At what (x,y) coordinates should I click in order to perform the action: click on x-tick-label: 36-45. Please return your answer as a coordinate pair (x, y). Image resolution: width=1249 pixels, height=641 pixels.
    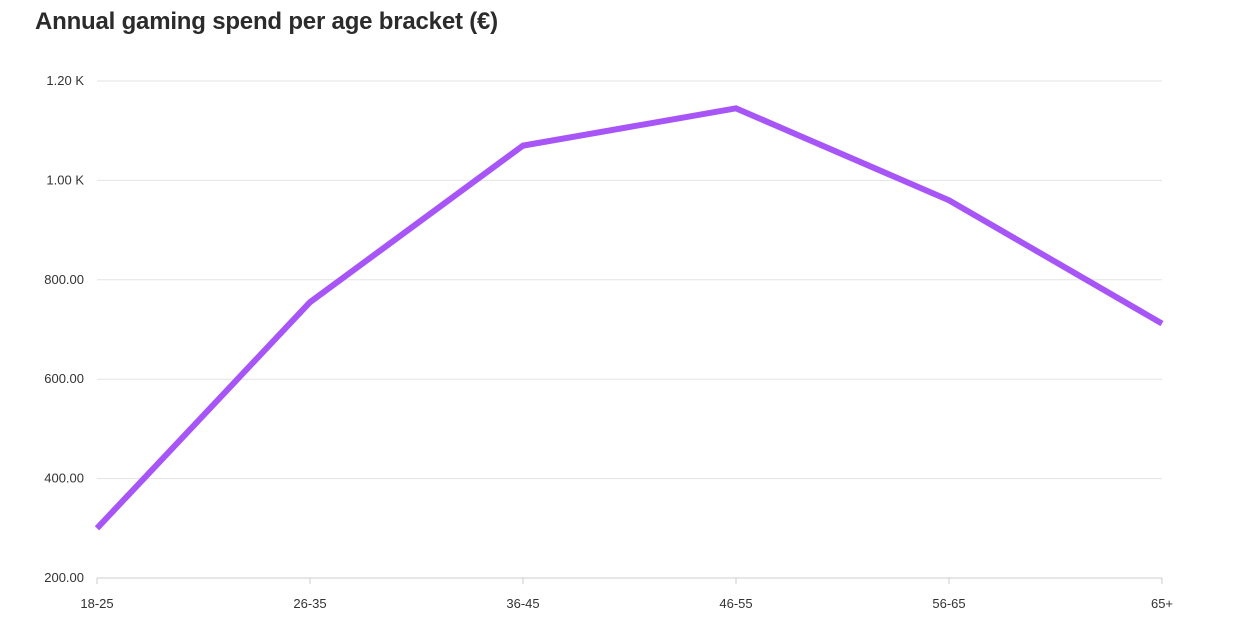
    Looking at the image, I should click on (522, 603).